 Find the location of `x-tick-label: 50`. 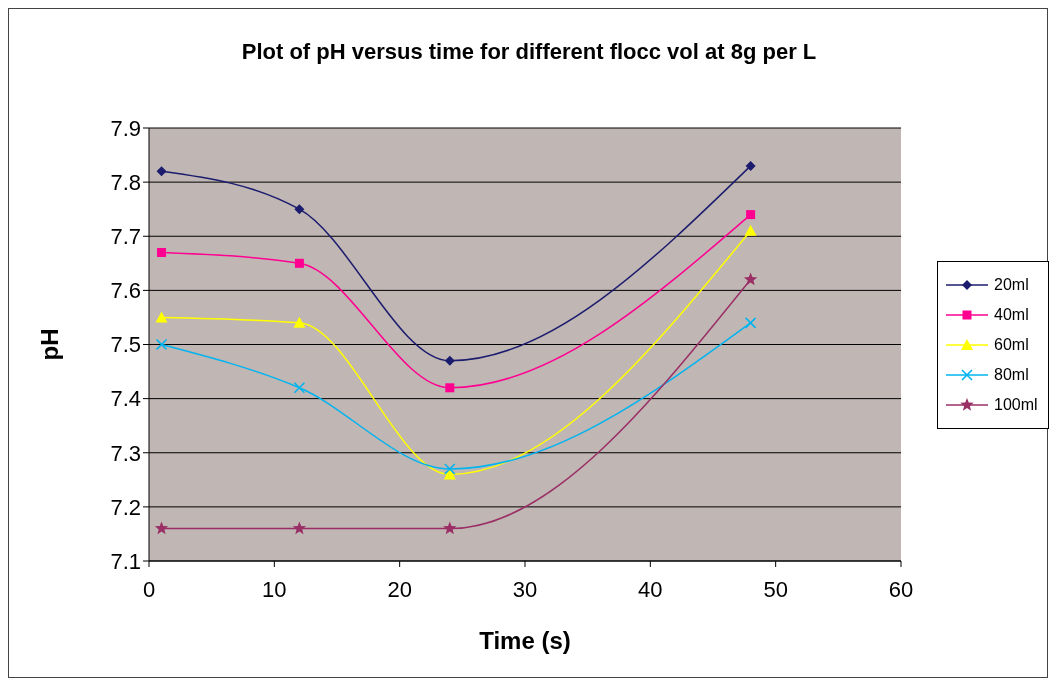

x-tick-label: 50 is located at coordinates (775, 589).